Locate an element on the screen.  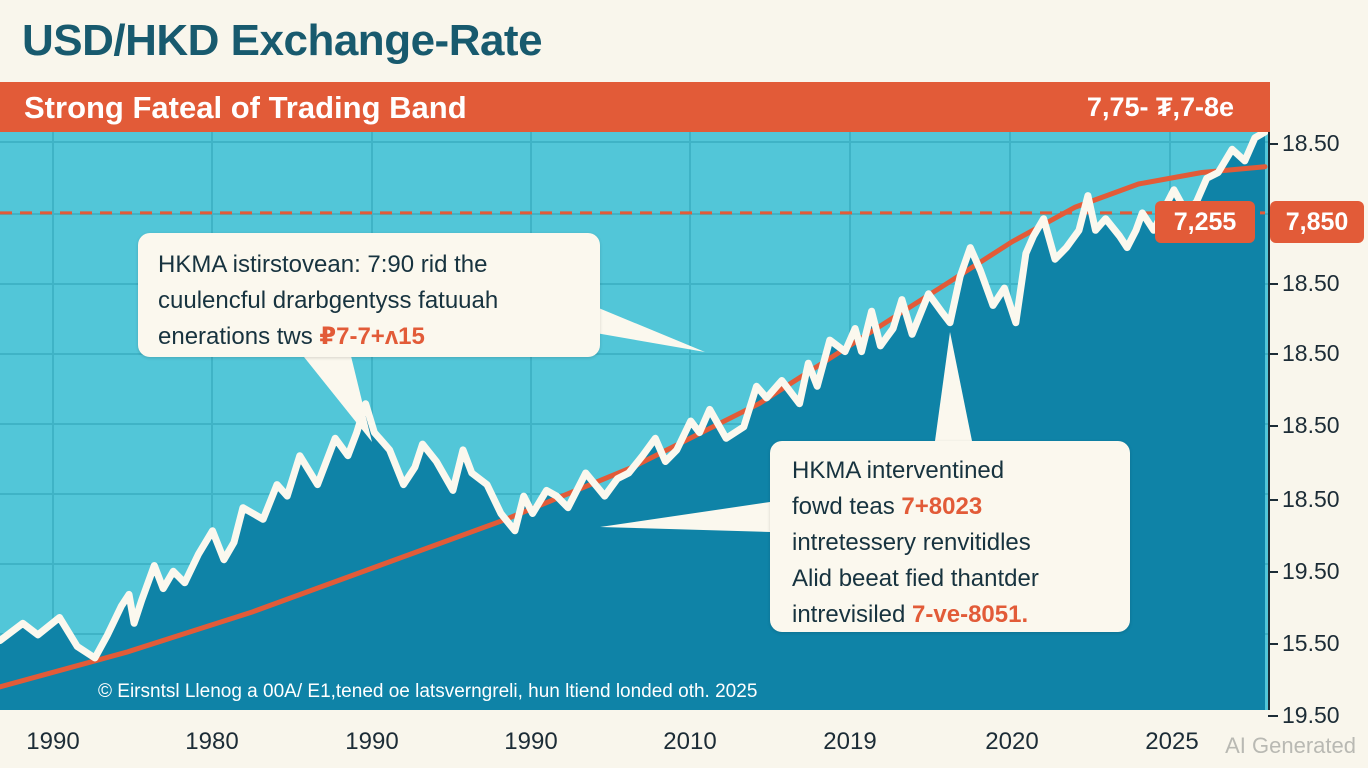
callout-line: intrevisiled 7-ve-8051. is located at coordinates (950, 615).